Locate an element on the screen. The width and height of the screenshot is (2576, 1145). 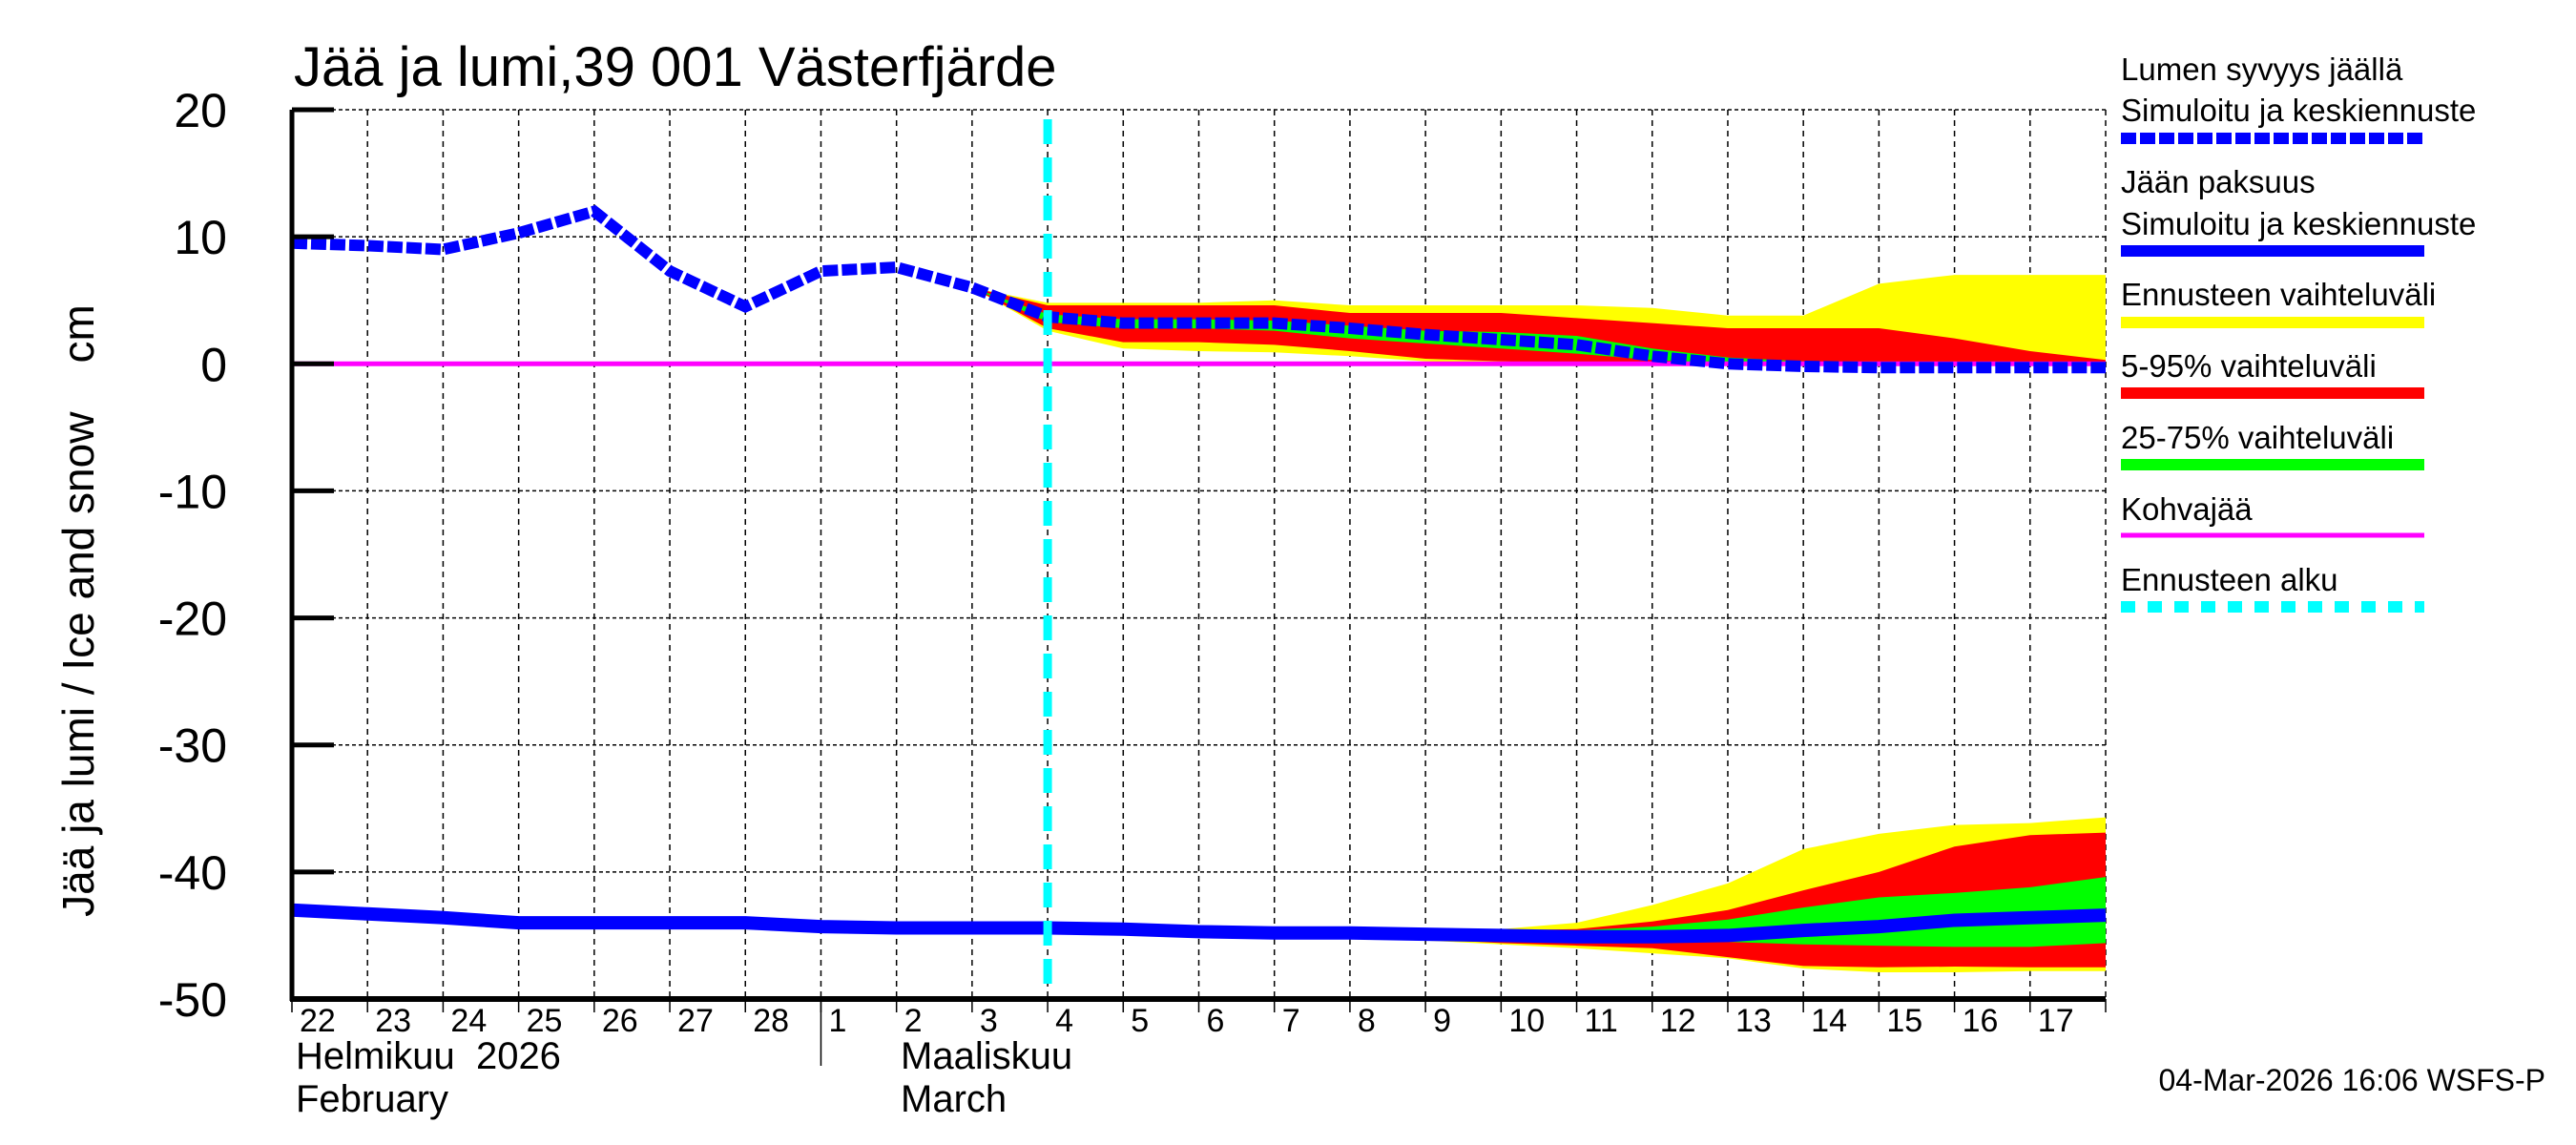
month-label-en-feb: February is located at coordinates (372, 1099).